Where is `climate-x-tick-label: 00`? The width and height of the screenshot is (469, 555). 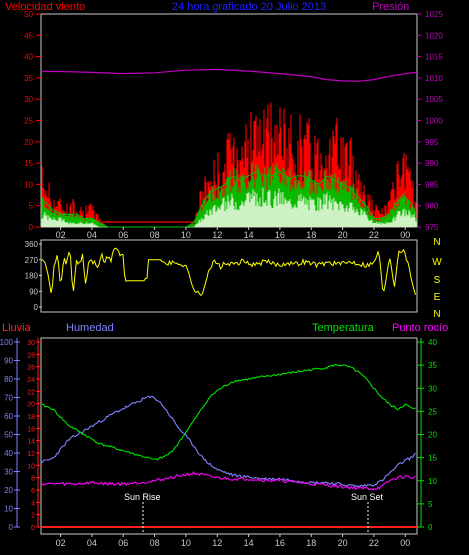
climate-x-tick-label: 00 is located at coordinates (405, 543).